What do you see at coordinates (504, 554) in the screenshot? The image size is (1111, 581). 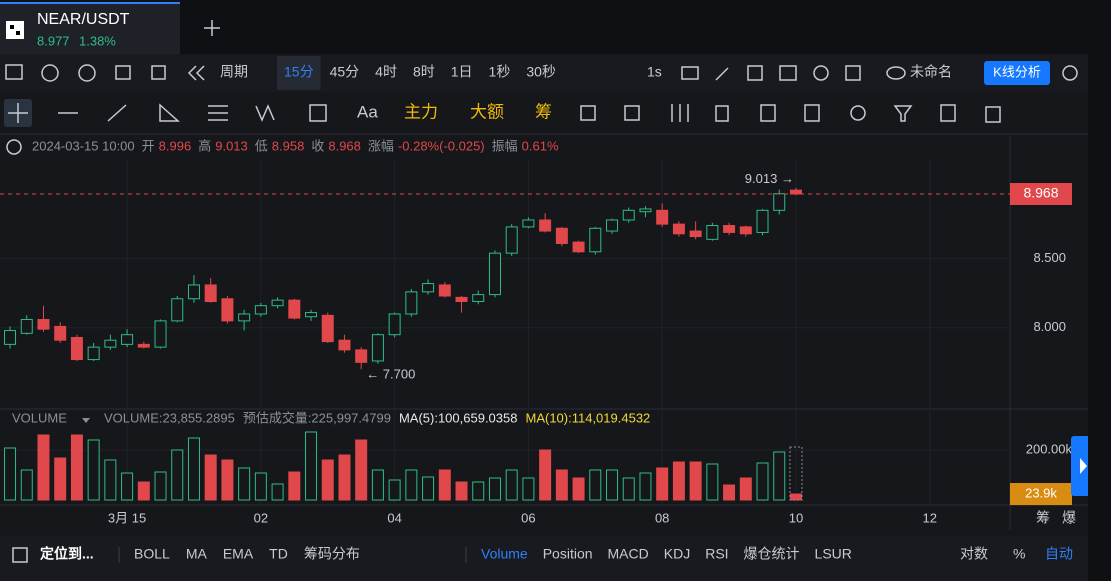 I see `sub-indicator: Volume` at bounding box center [504, 554].